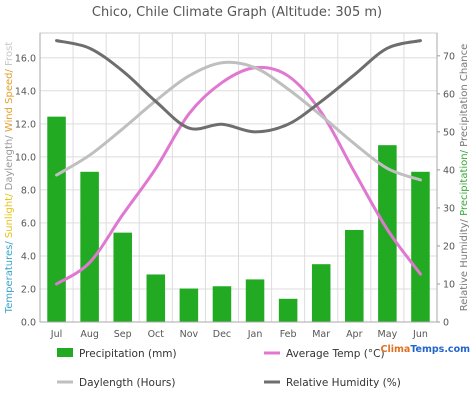 Image resolution: width=474 pixels, height=400 pixels. What do you see at coordinates (464, 184) in the screenshot?
I see `right-axis-title-part: Precipitation/` at bounding box center [464, 184].